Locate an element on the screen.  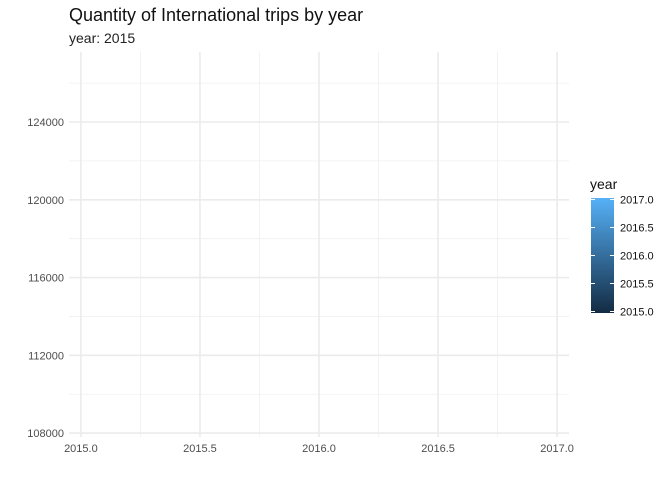
x-tick-label: 2016.0 is located at coordinates (319, 449).